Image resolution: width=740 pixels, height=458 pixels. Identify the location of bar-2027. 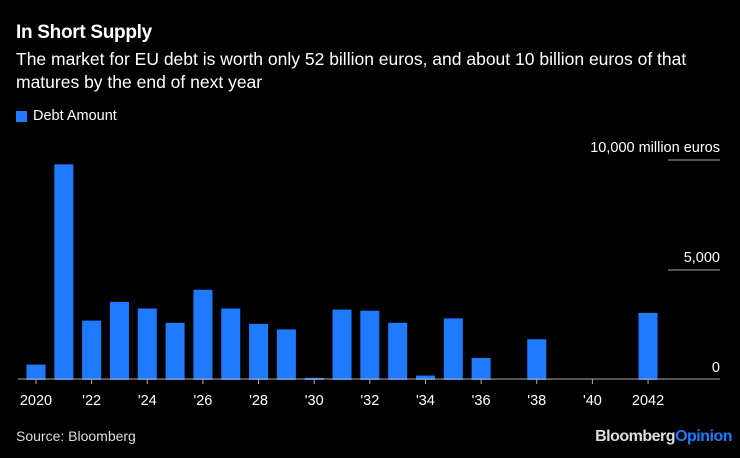
(231, 344).